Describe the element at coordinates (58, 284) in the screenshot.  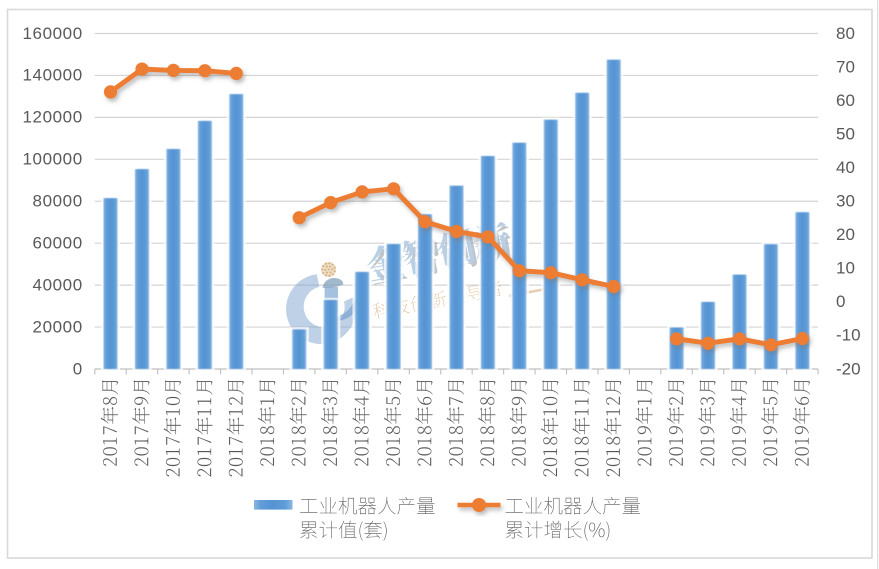
I see `svg-text: 40000` at that location.